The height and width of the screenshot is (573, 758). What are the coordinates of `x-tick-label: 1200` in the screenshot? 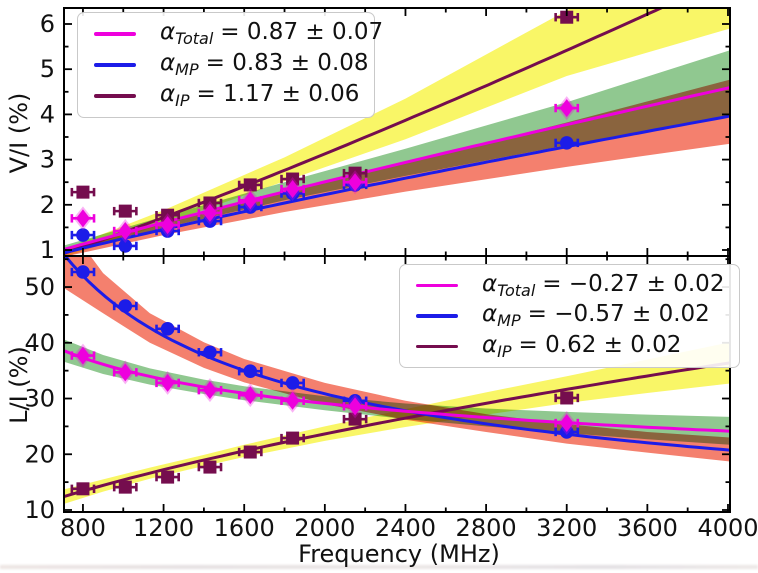 It's located at (163, 528).